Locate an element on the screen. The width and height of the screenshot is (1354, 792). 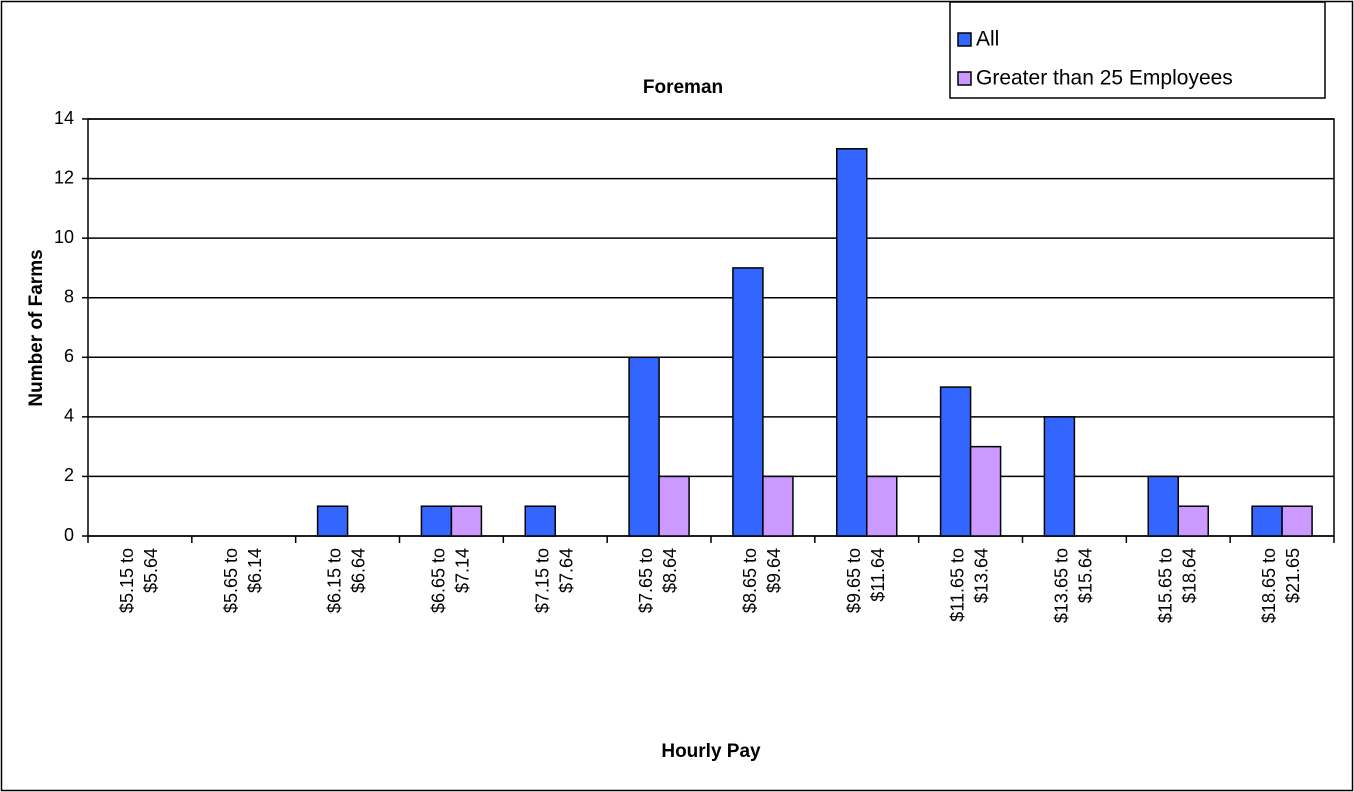
x-tick-label: $9.65 to $11.64 is located at coordinates (866, 580).